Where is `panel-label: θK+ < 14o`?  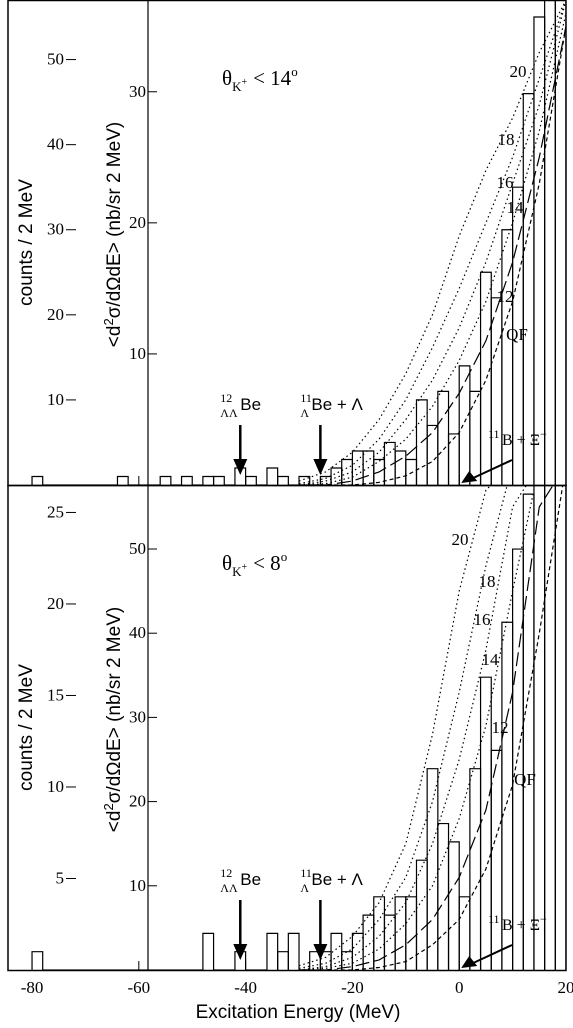
panel-label: θK+ < 14o is located at coordinates (260, 79).